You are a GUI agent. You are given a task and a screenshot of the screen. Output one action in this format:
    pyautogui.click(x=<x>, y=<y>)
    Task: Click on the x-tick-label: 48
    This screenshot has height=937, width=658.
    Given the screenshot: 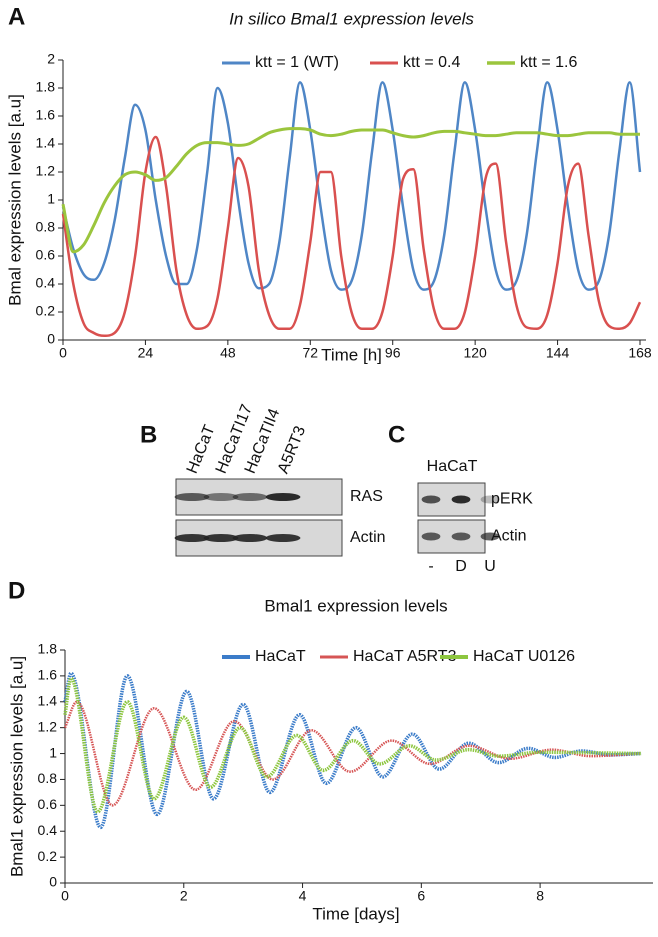 What is the action you would take?
    pyautogui.click(x=228, y=353)
    